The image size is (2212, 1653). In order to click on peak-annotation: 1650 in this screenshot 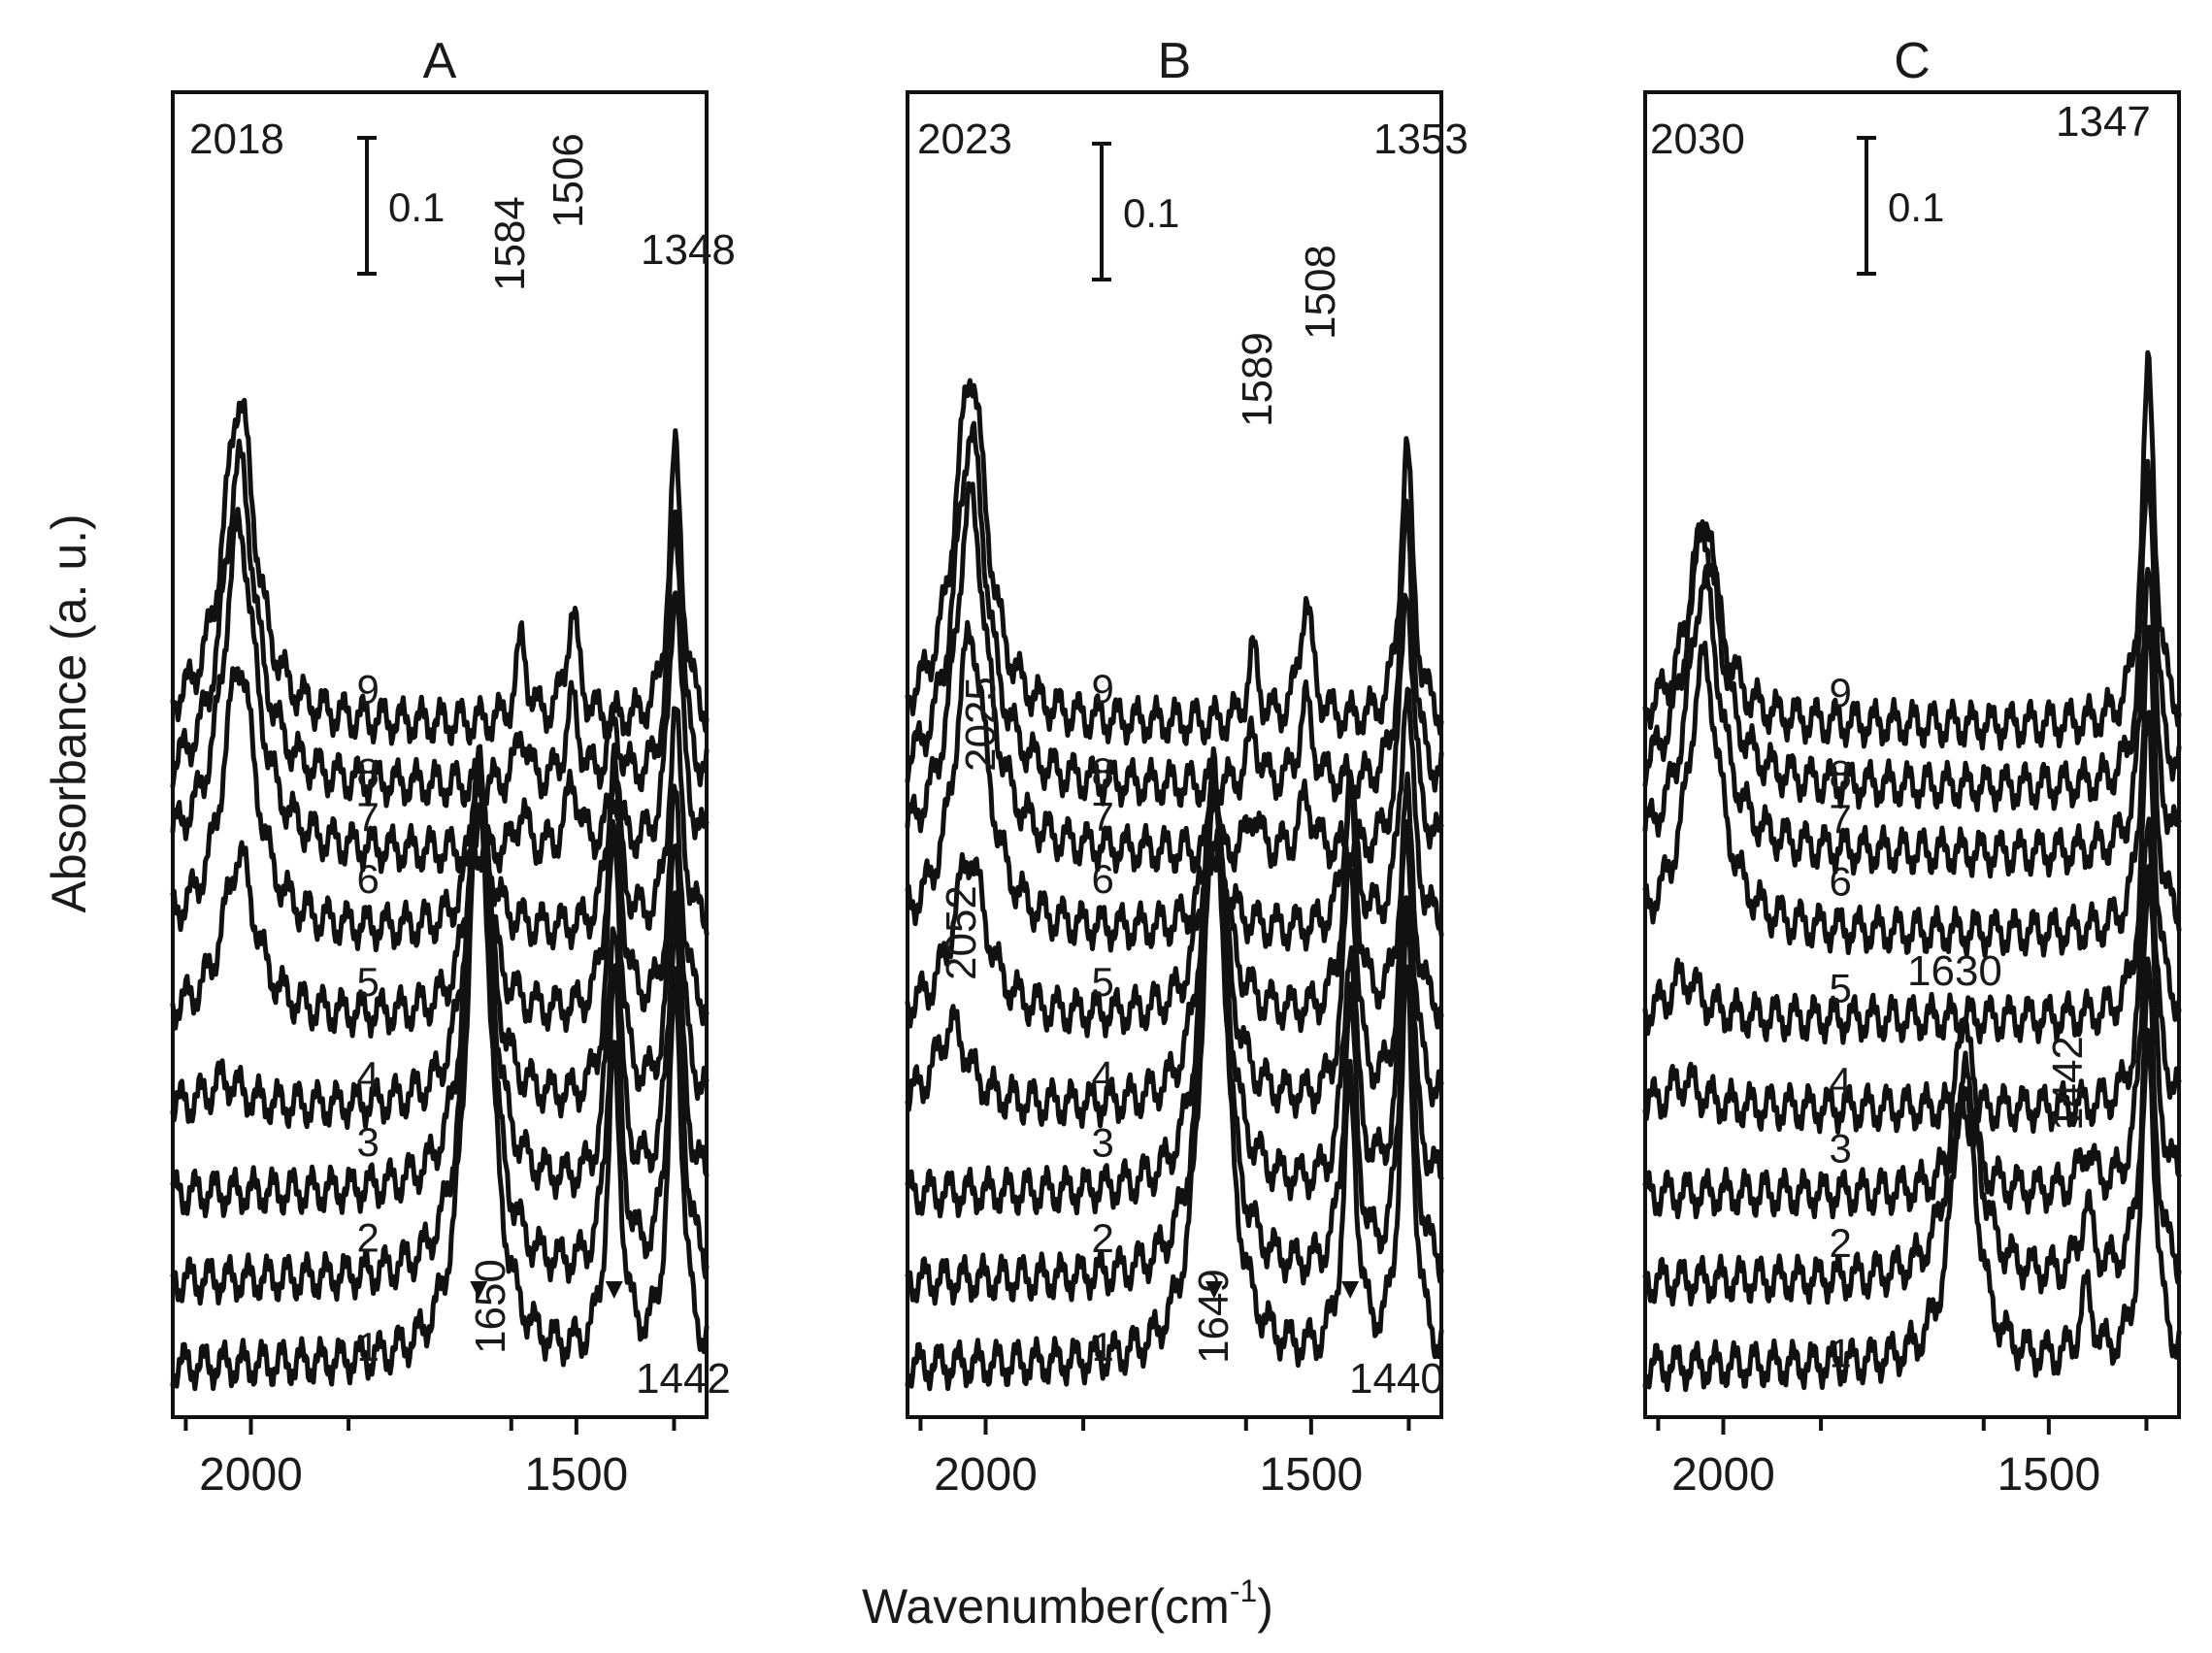, I will do `click(490, 1306)`.